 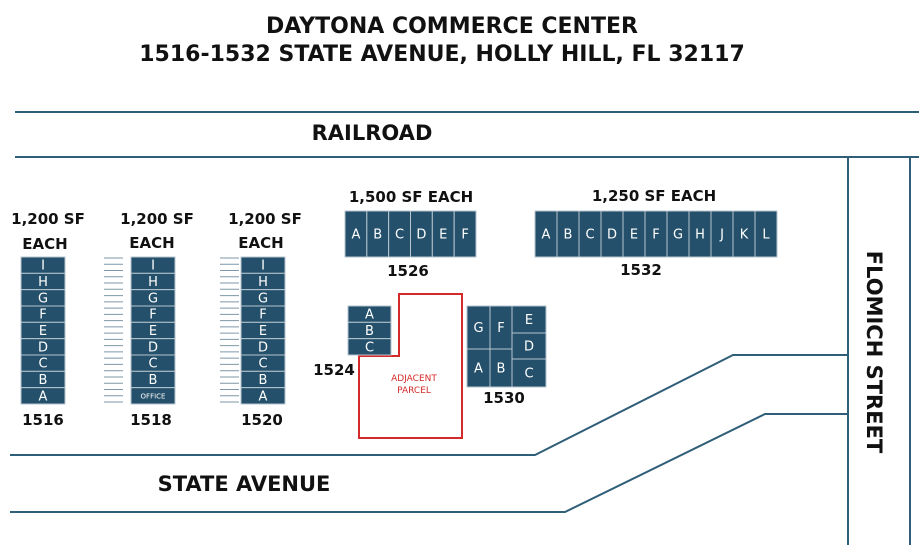 I want to click on unit-1520-label: I, so click(x=263, y=266).